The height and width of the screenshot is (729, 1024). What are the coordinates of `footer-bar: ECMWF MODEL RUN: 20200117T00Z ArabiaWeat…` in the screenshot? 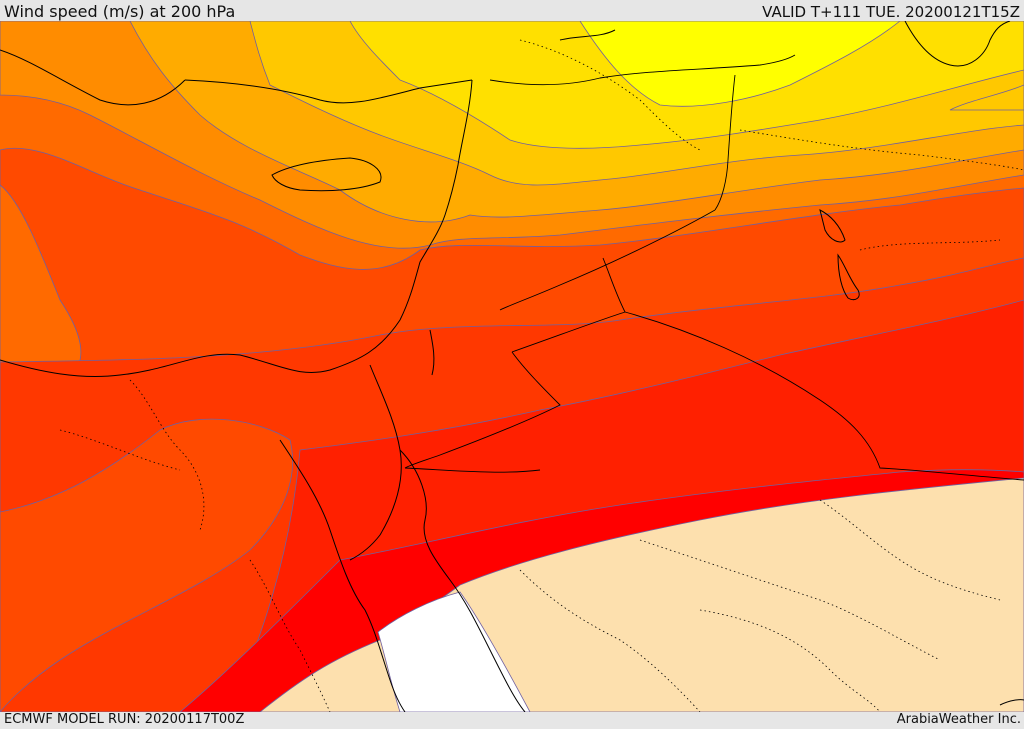 It's located at (512, 720).